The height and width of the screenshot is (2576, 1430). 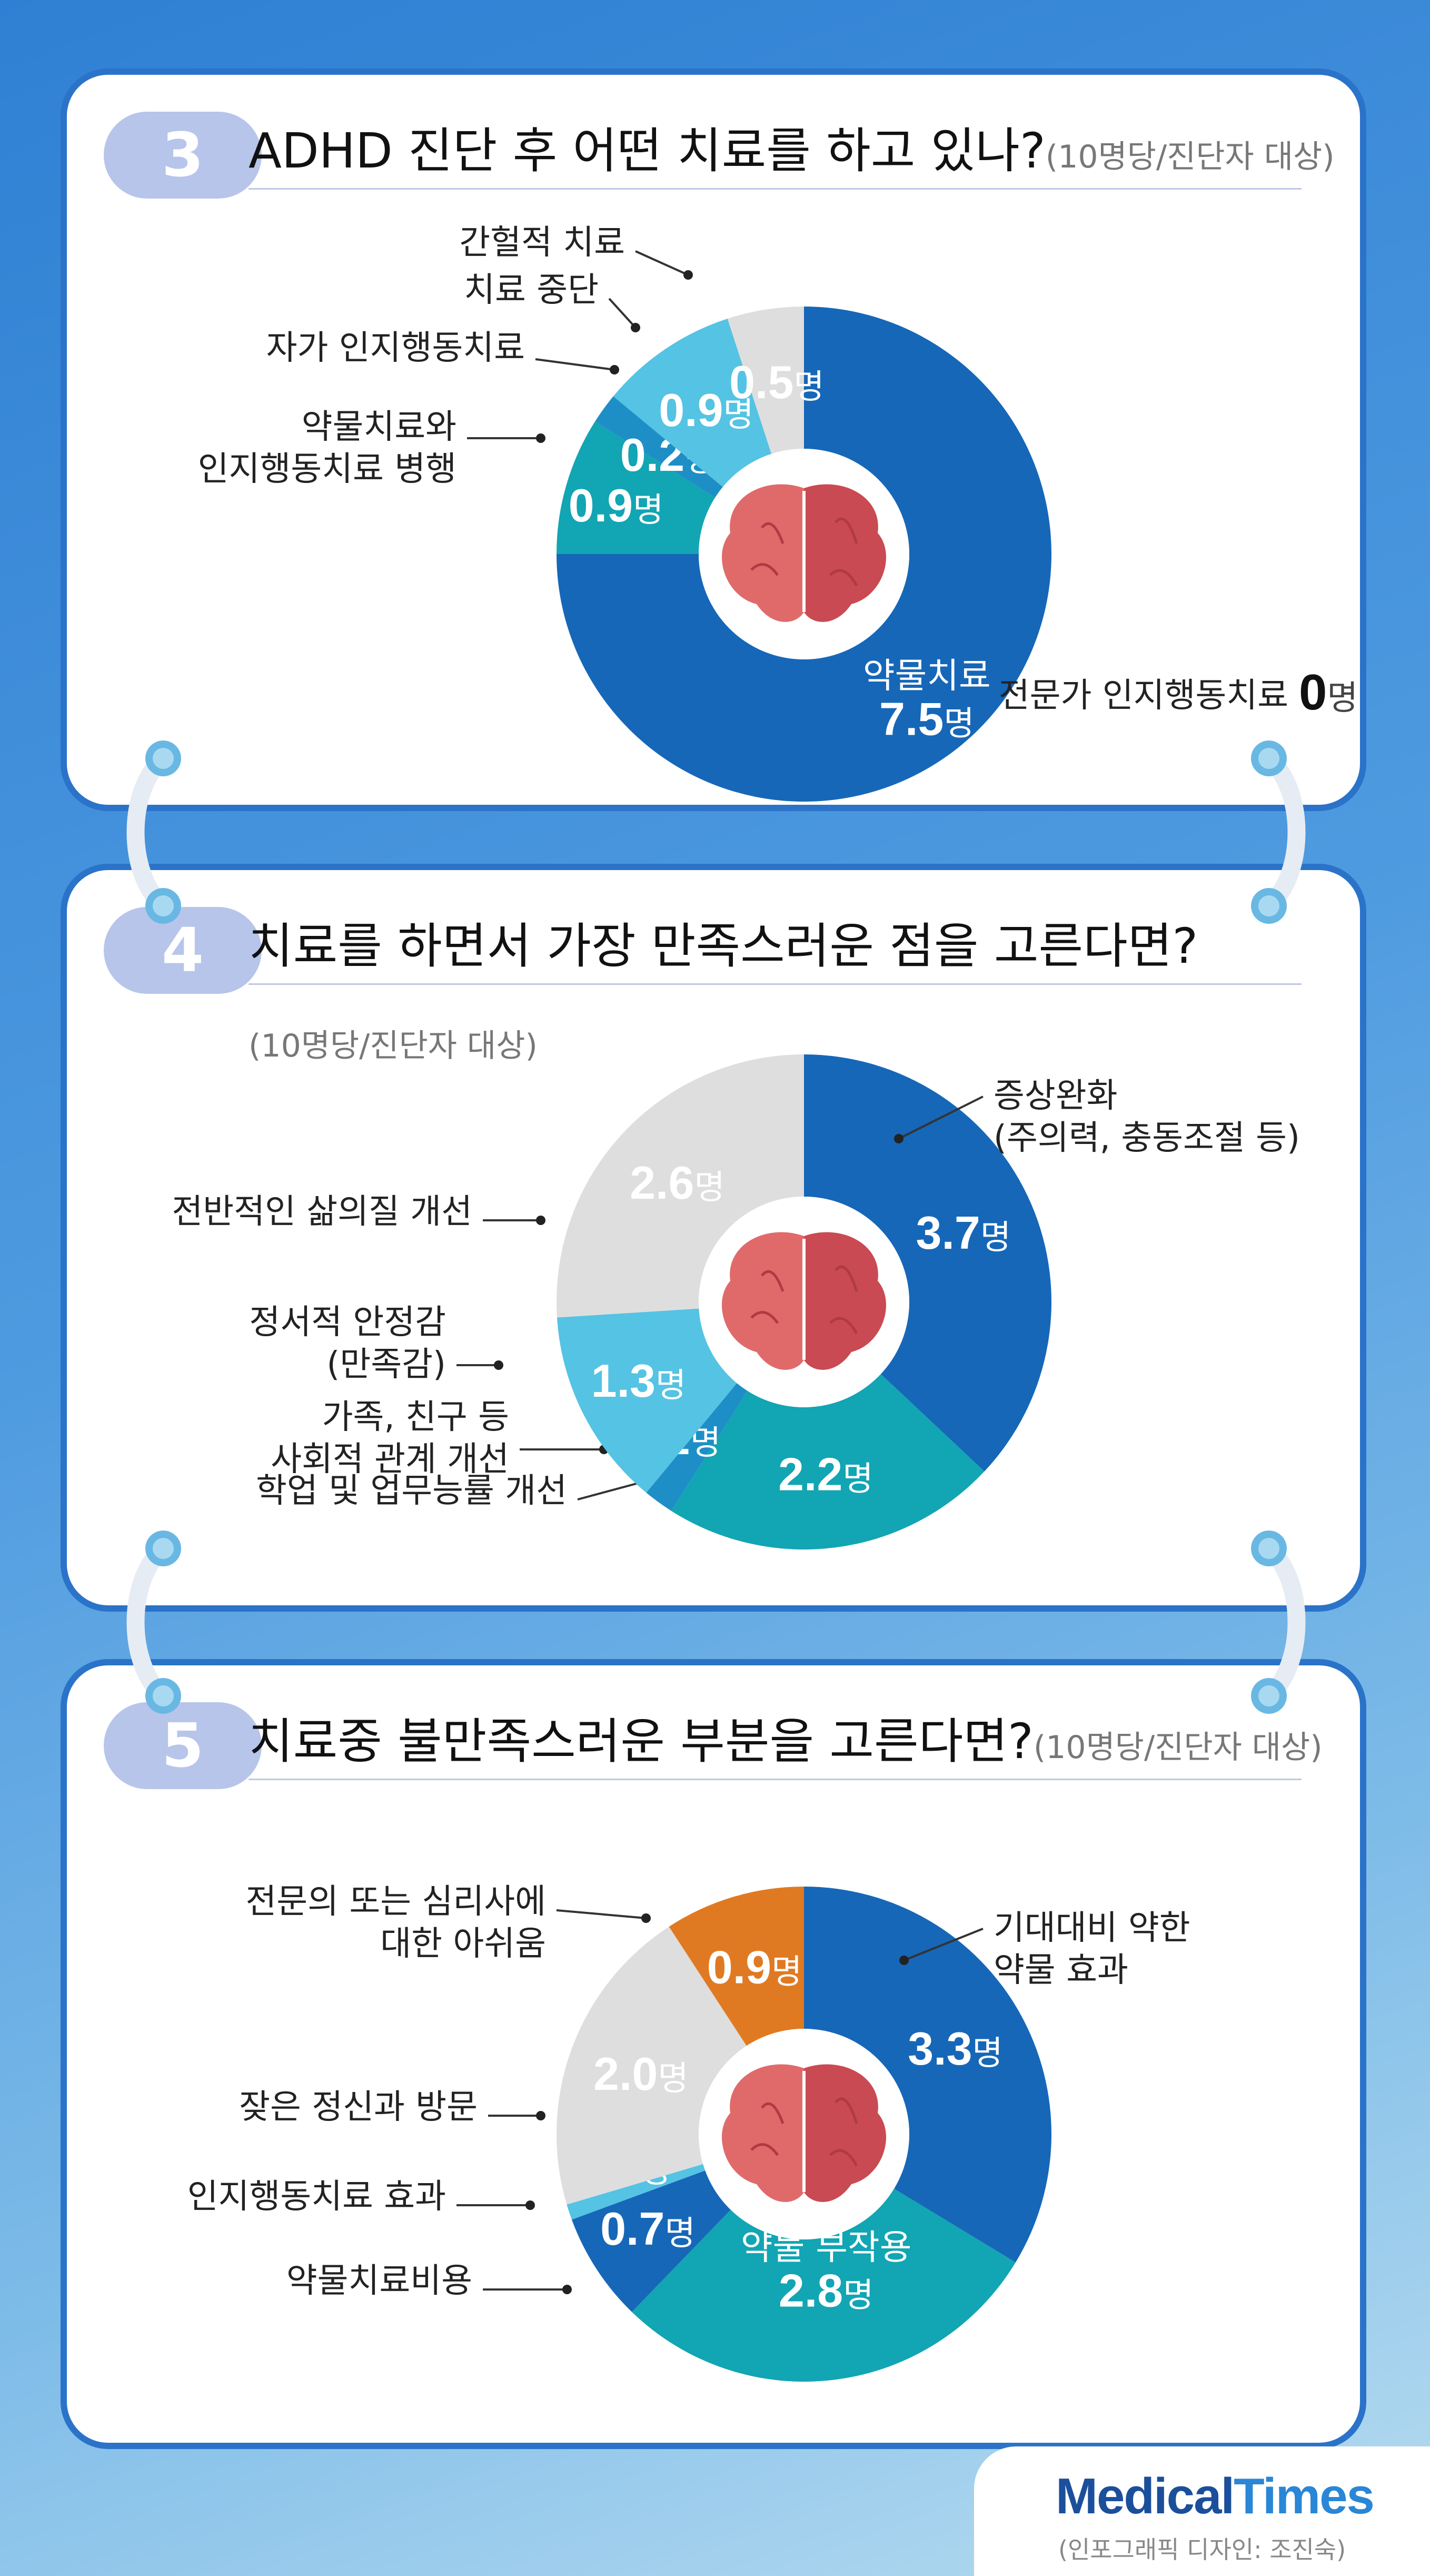 What do you see at coordinates (316, 2197) in the screenshot?
I see `slice-label: 인지행동치료 효과` at bounding box center [316, 2197].